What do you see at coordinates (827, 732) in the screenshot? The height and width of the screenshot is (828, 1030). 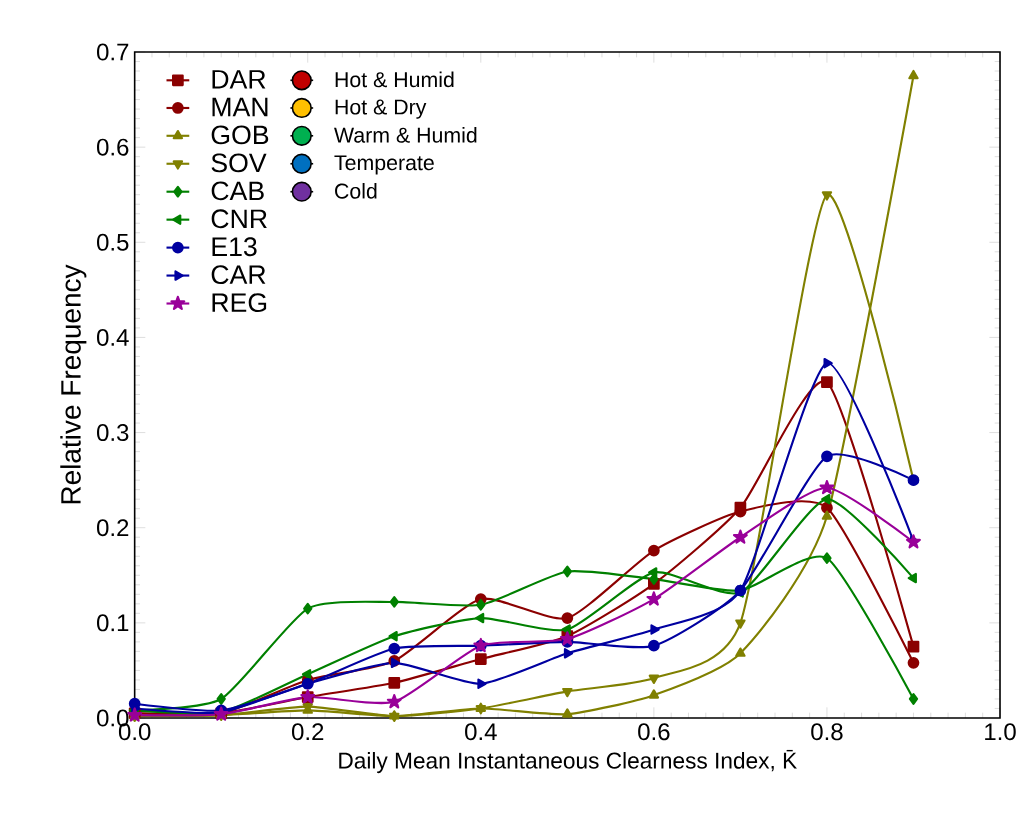 I see `x-tick-label: 0.8` at bounding box center [827, 732].